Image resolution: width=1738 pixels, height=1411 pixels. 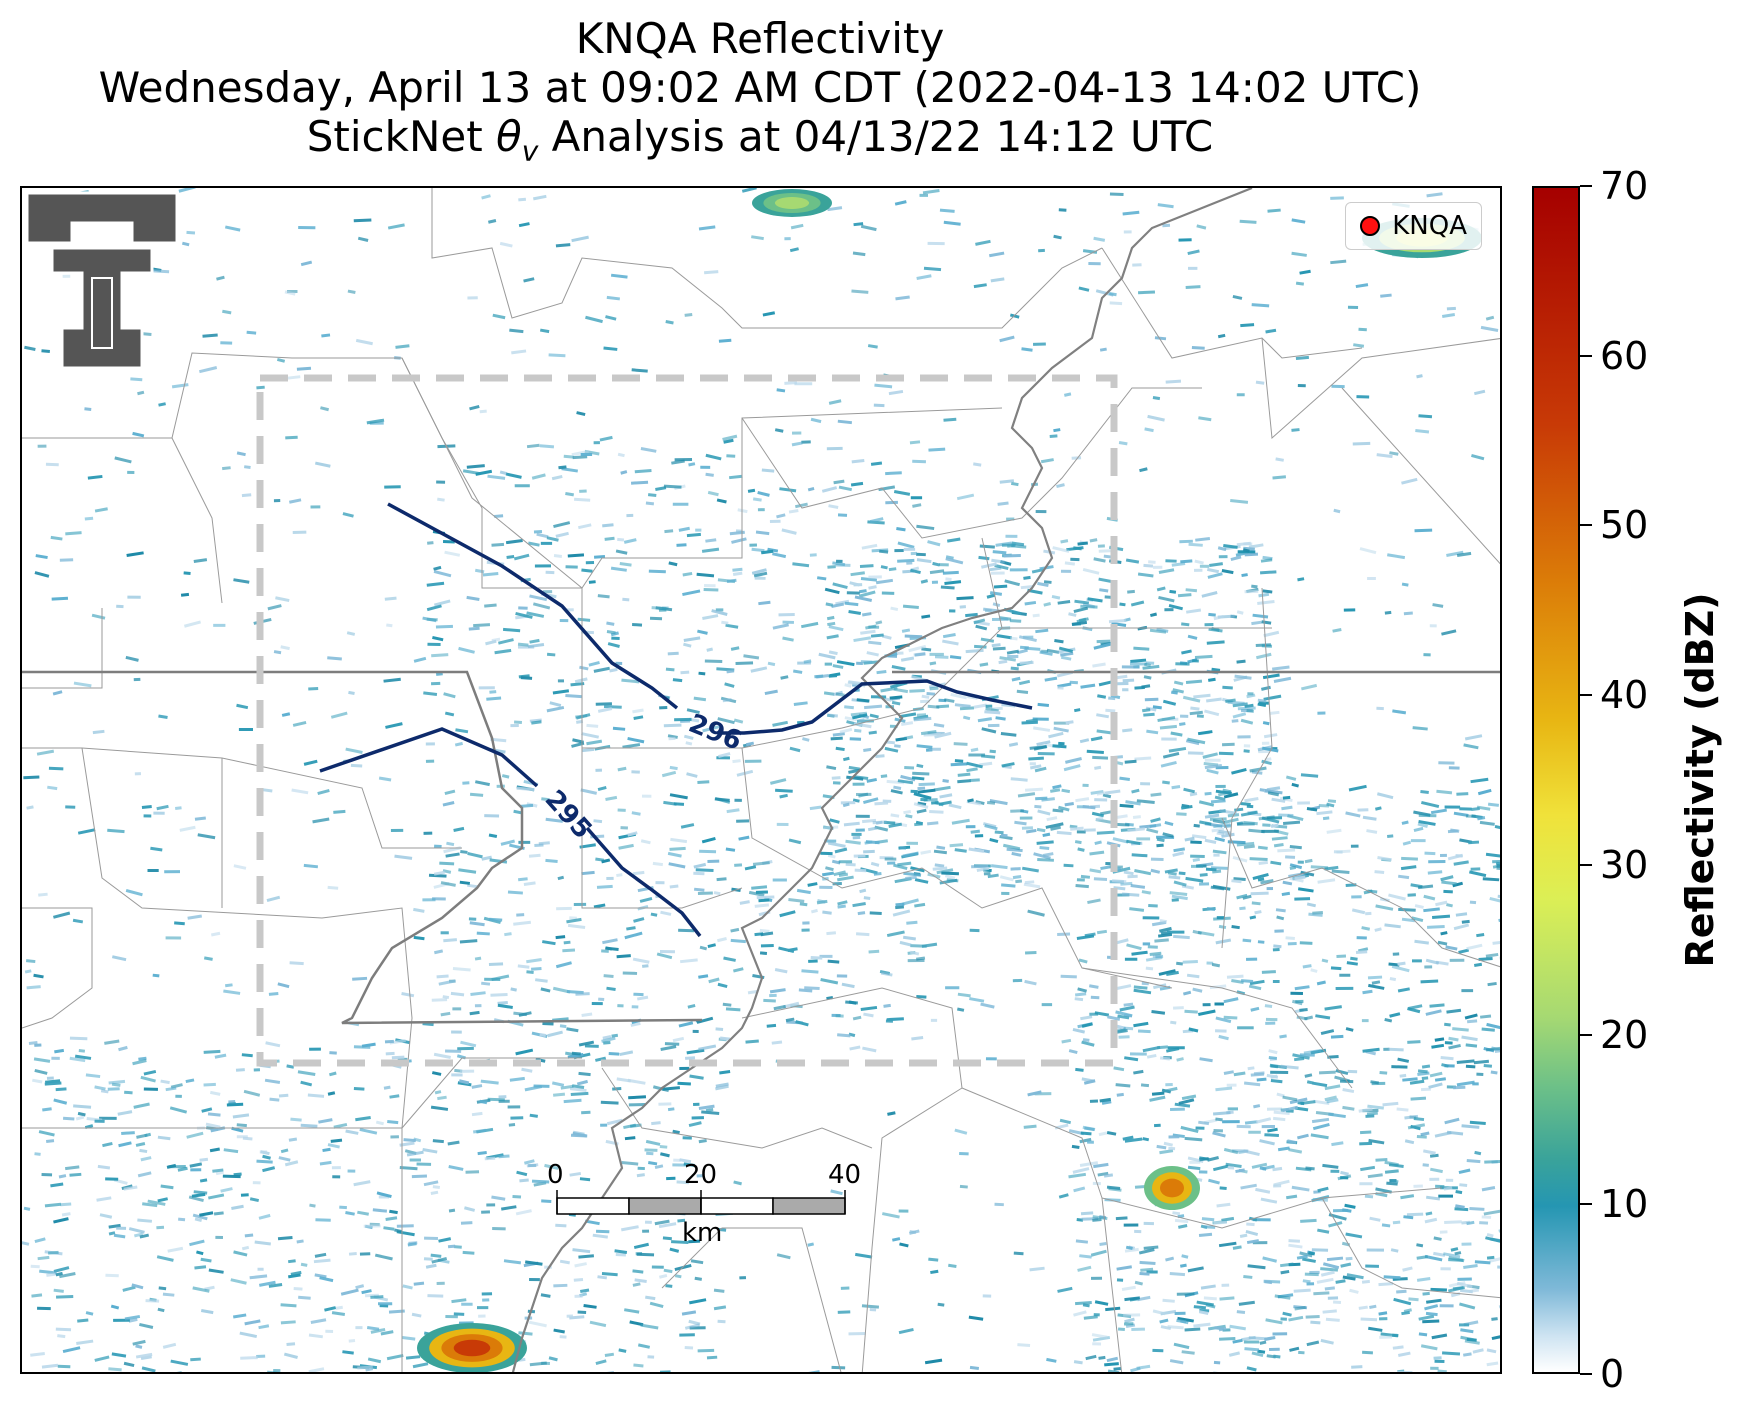 I want to click on contour-296-line, so click(x=710, y=618).